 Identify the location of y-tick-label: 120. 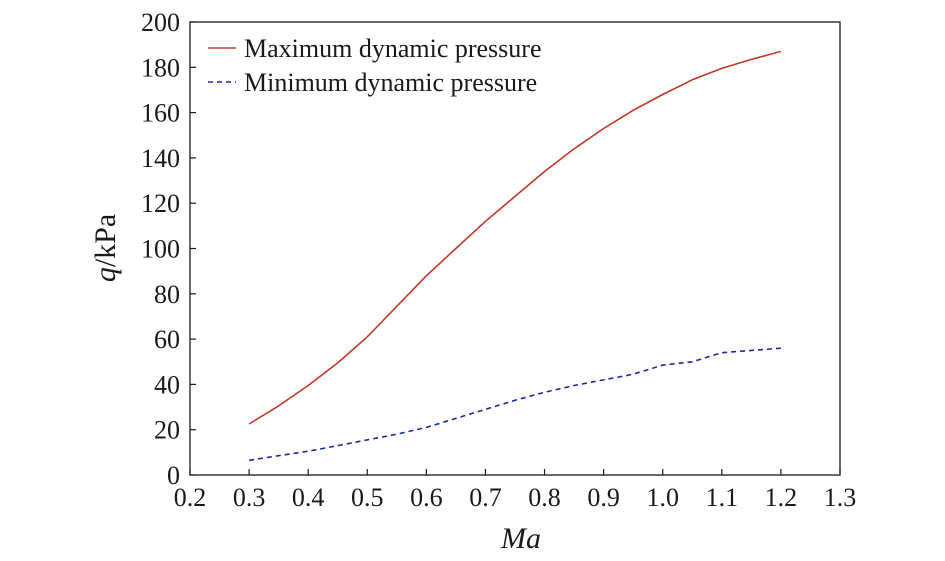
(160, 203).